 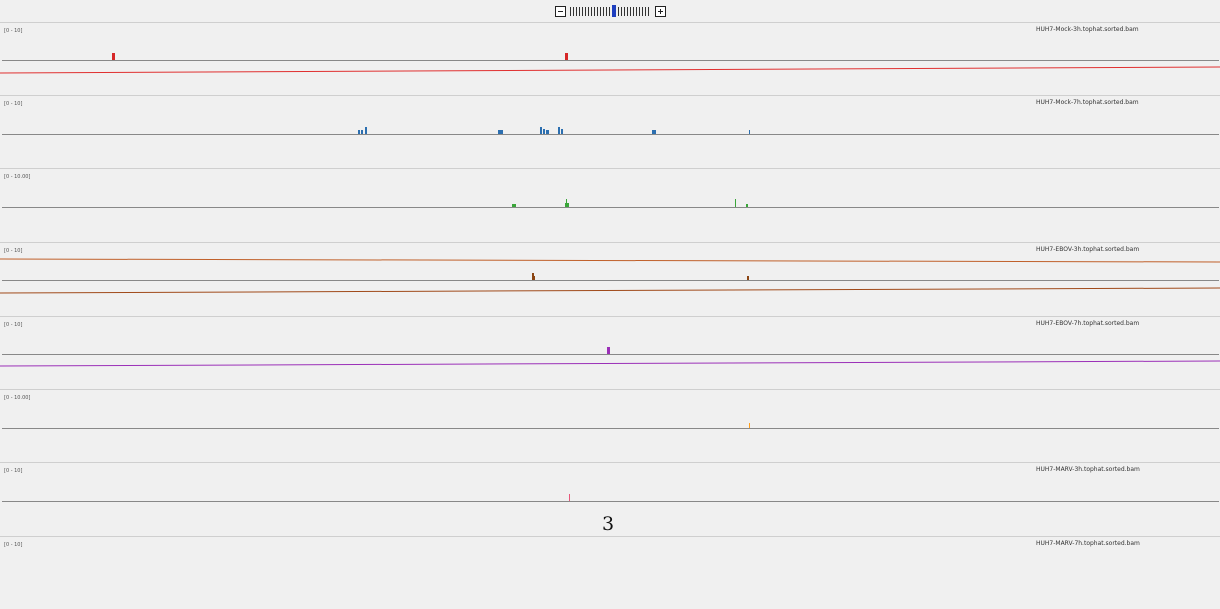 I want to click on page-number: 3, so click(x=608, y=524).